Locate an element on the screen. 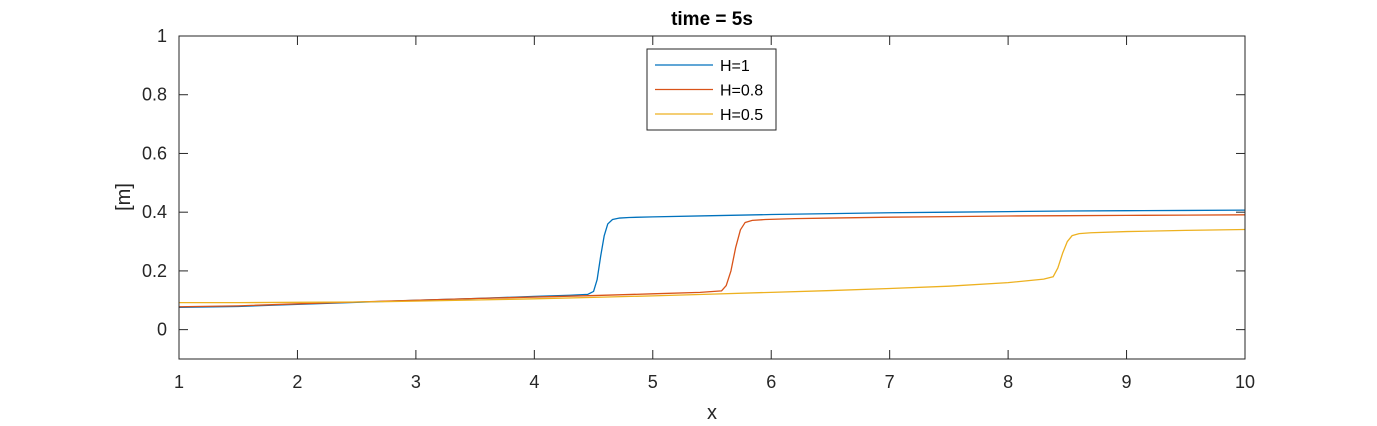 The image size is (1377, 426). x-tick-label: 2 is located at coordinates (297, 382).